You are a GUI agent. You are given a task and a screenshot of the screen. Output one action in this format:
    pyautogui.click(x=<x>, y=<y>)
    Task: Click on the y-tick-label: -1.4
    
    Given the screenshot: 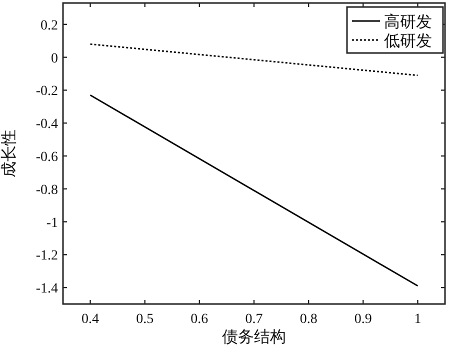 What is the action you would take?
    pyautogui.click(x=47, y=289)
    